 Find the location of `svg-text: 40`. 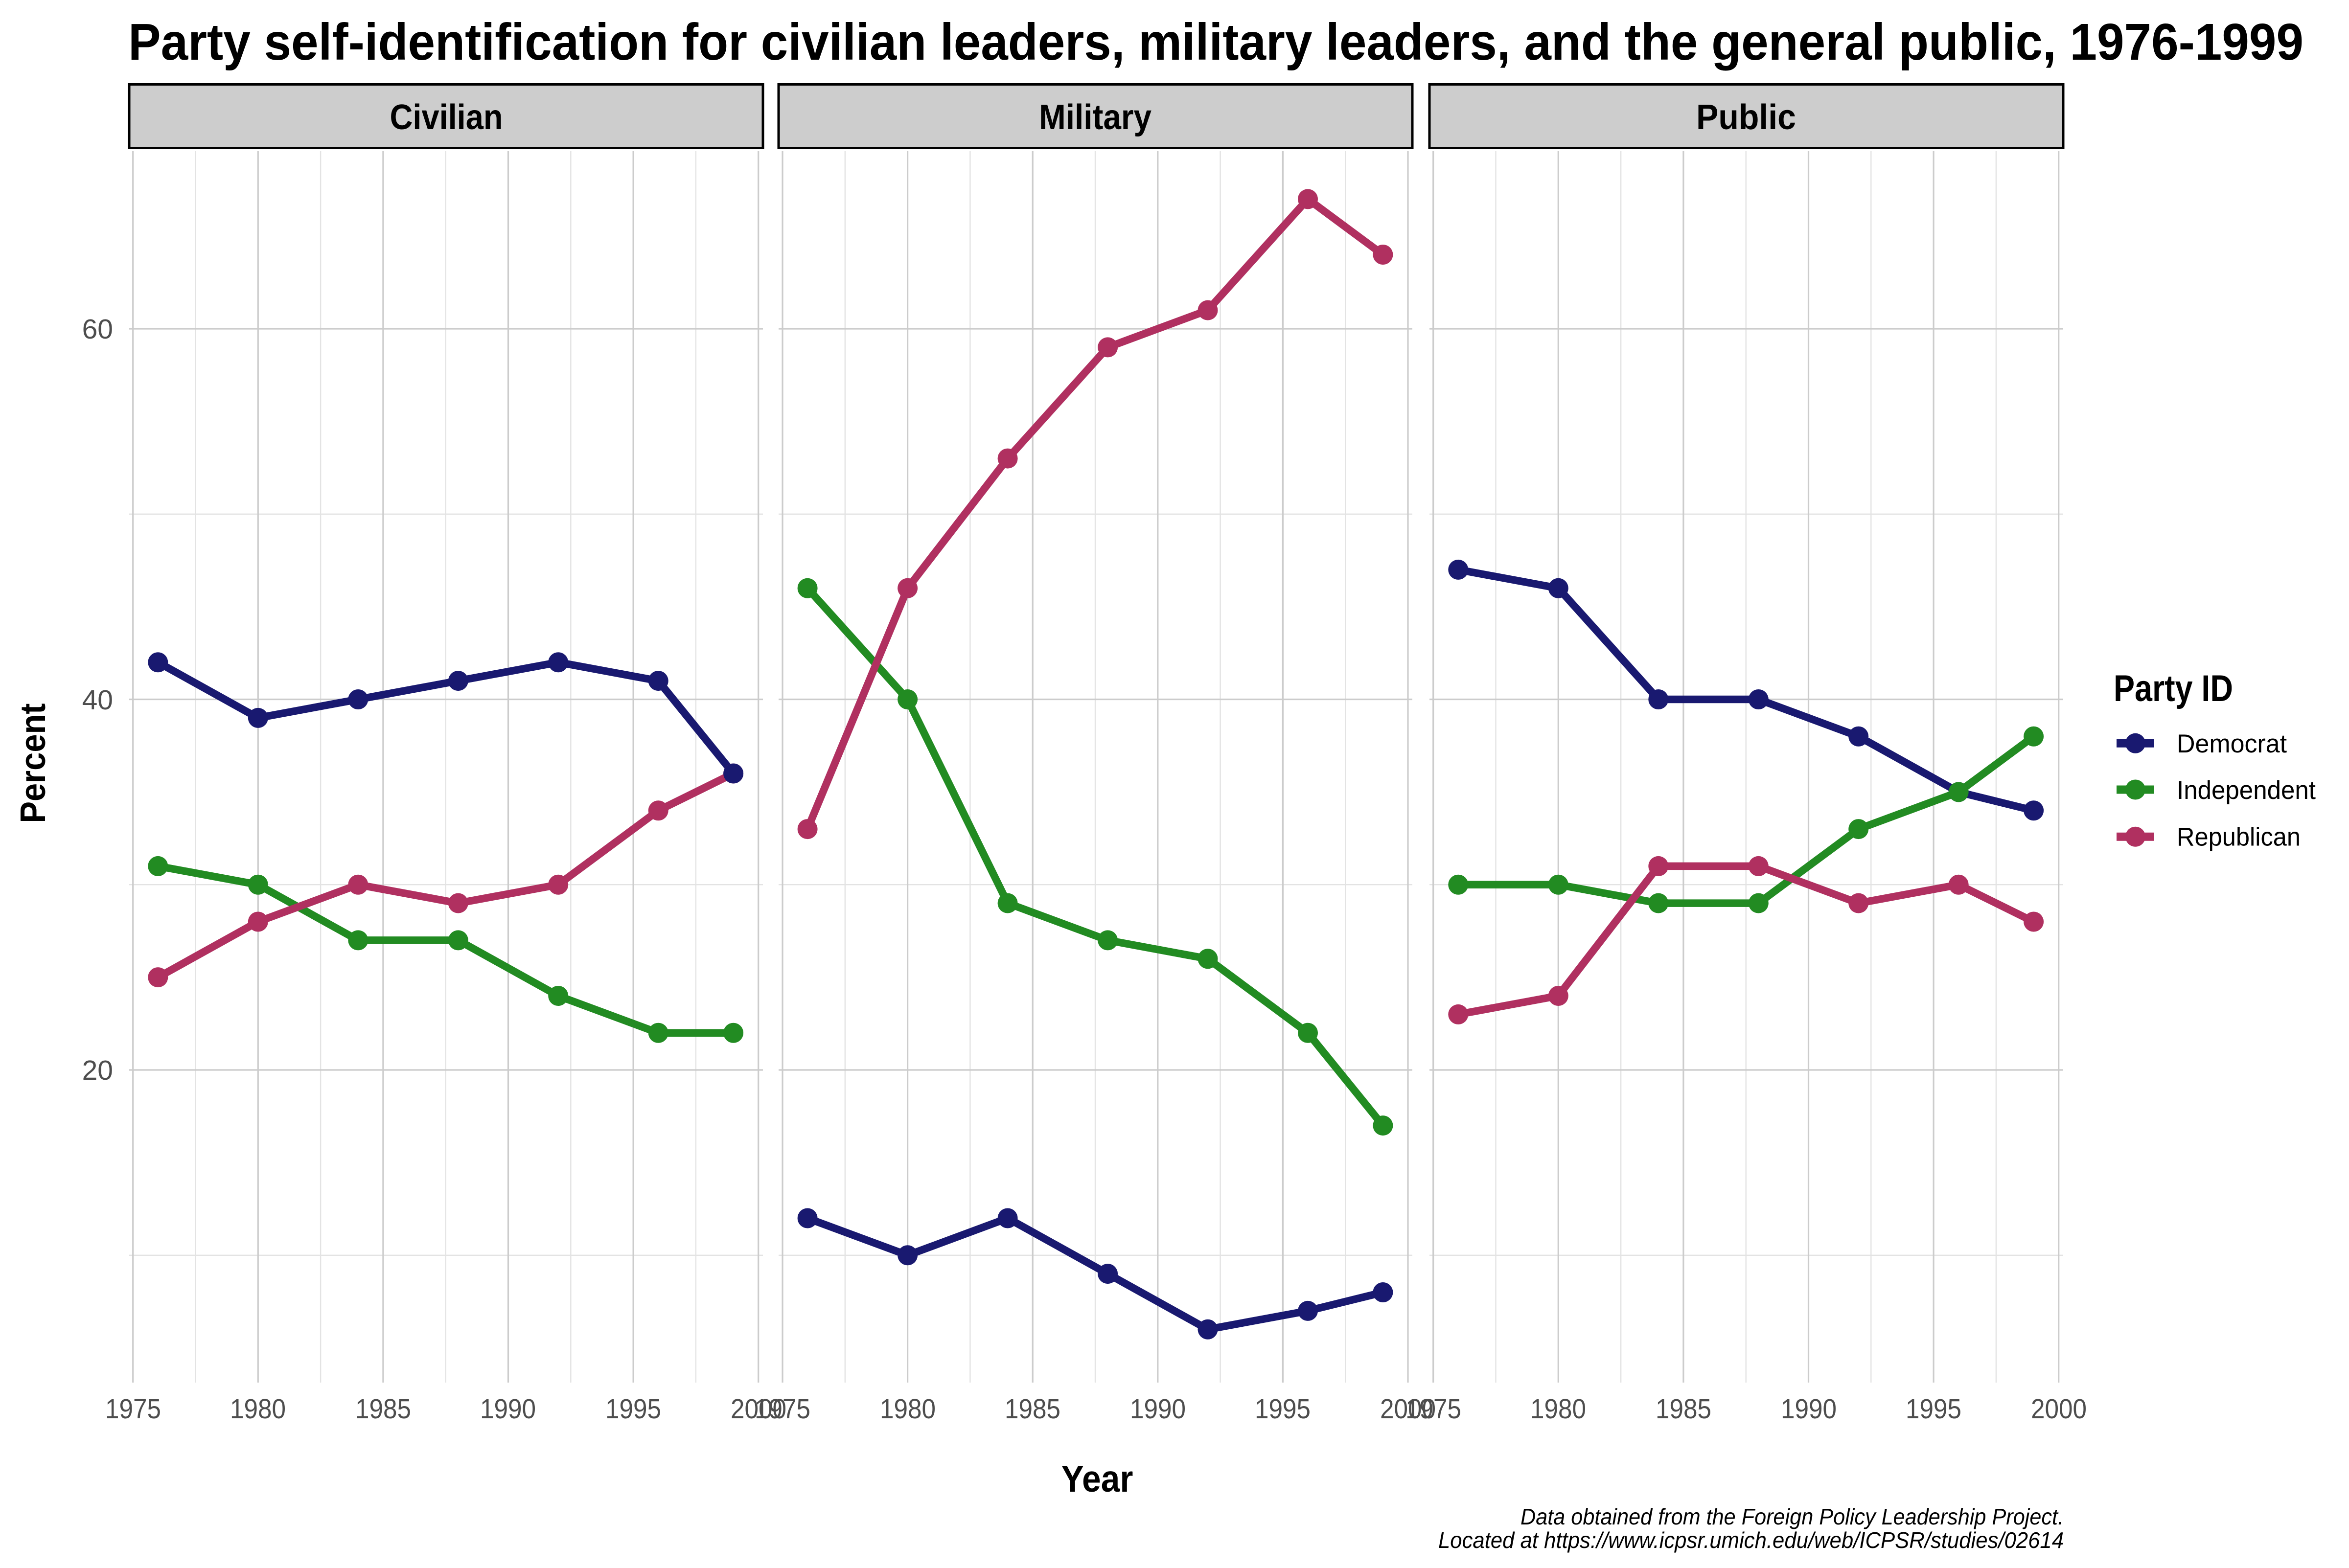

svg-text: 40 is located at coordinates (98, 700).